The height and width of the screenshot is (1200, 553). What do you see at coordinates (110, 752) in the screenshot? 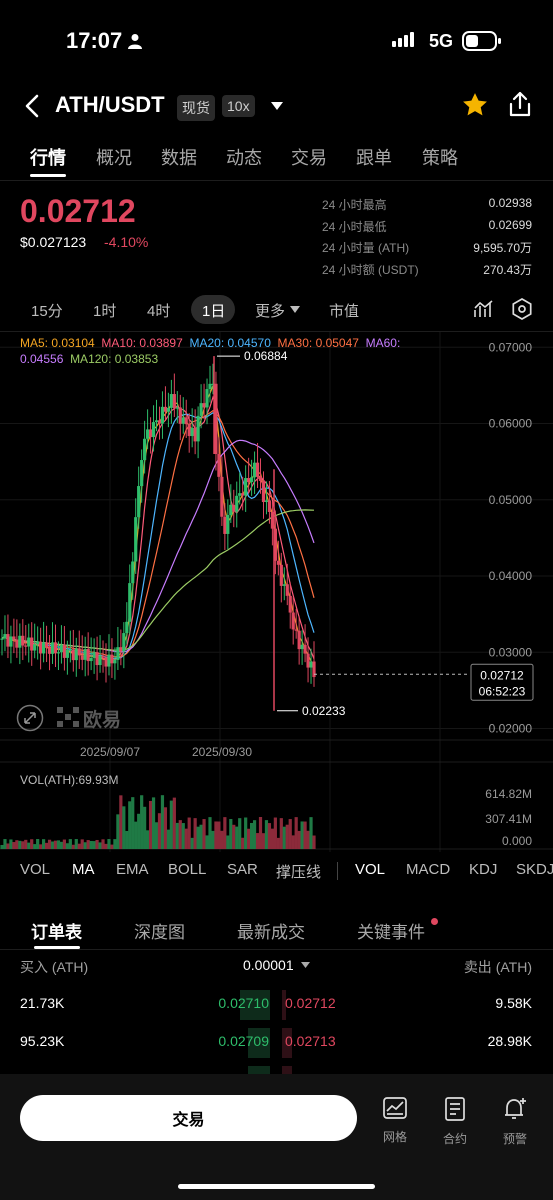
I see `date-label: 2025/09/07` at bounding box center [110, 752].